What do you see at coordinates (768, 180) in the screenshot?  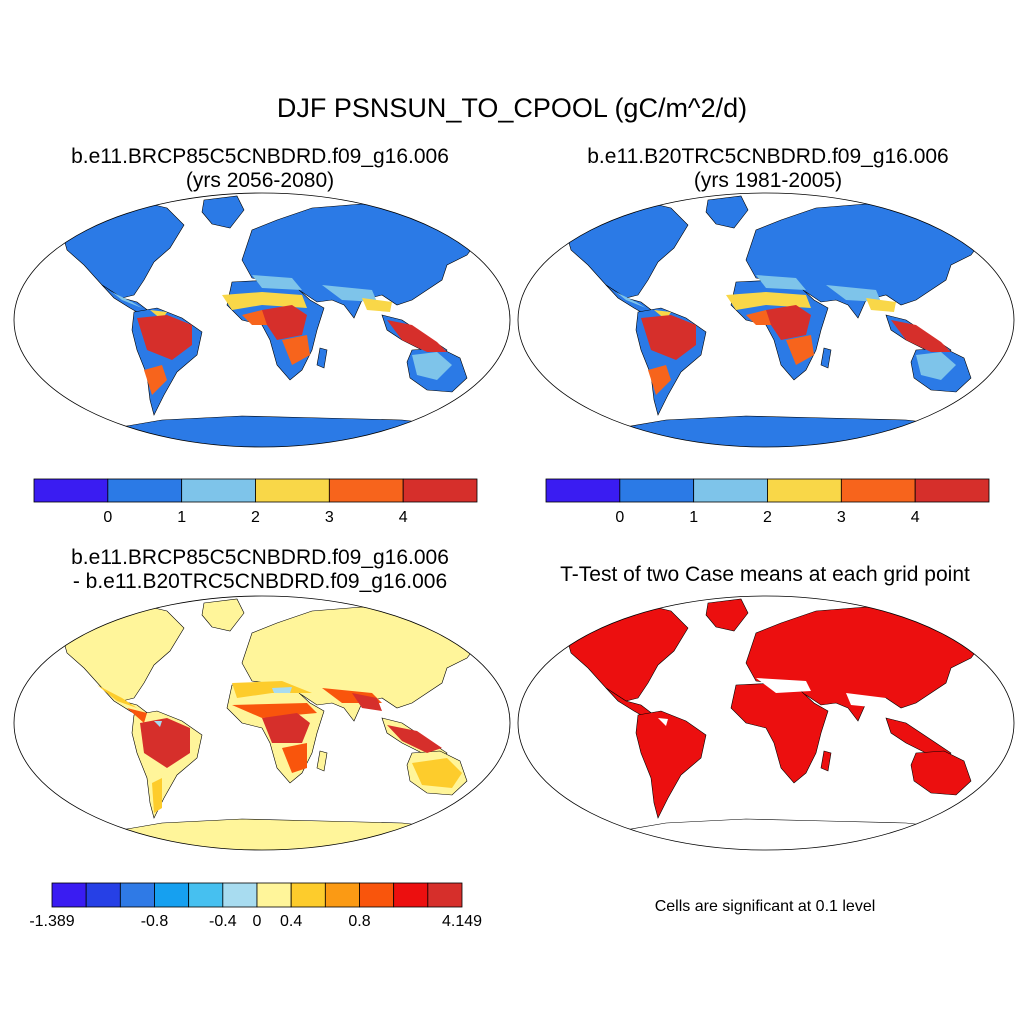 I see `panel-title-top-right-line2: (yrs 1981-2005)` at bounding box center [768, 180].